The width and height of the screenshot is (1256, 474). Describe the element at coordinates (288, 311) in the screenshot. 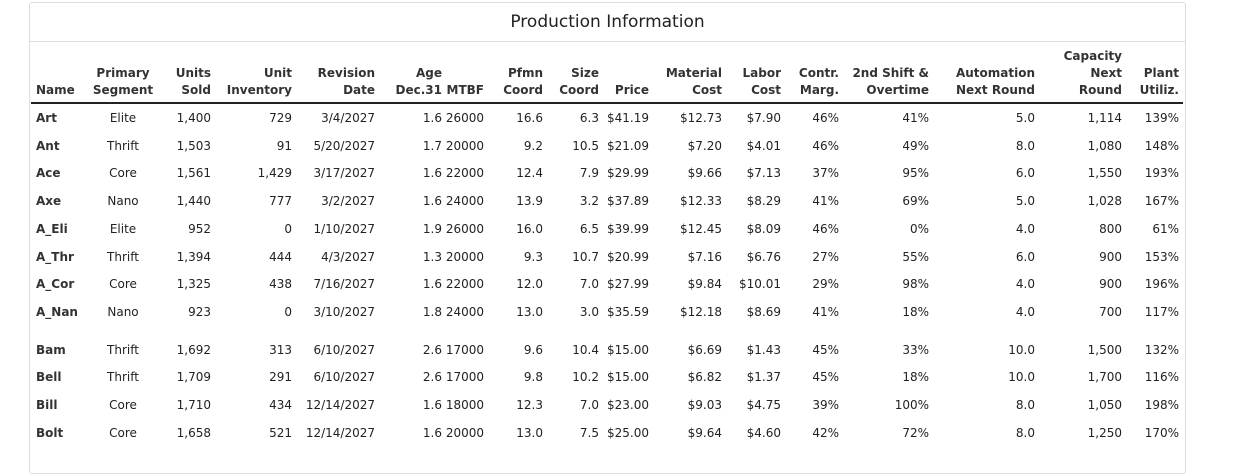

I see `cell: 0` at that location.